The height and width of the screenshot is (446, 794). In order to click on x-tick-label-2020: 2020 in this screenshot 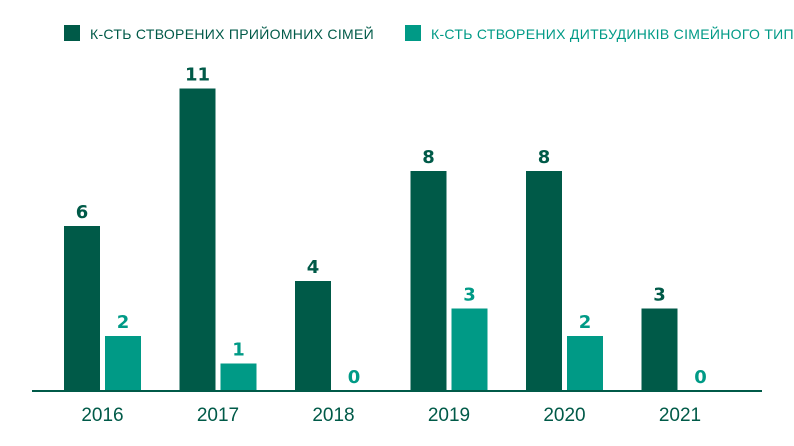, I will do `click(564, 415)`.